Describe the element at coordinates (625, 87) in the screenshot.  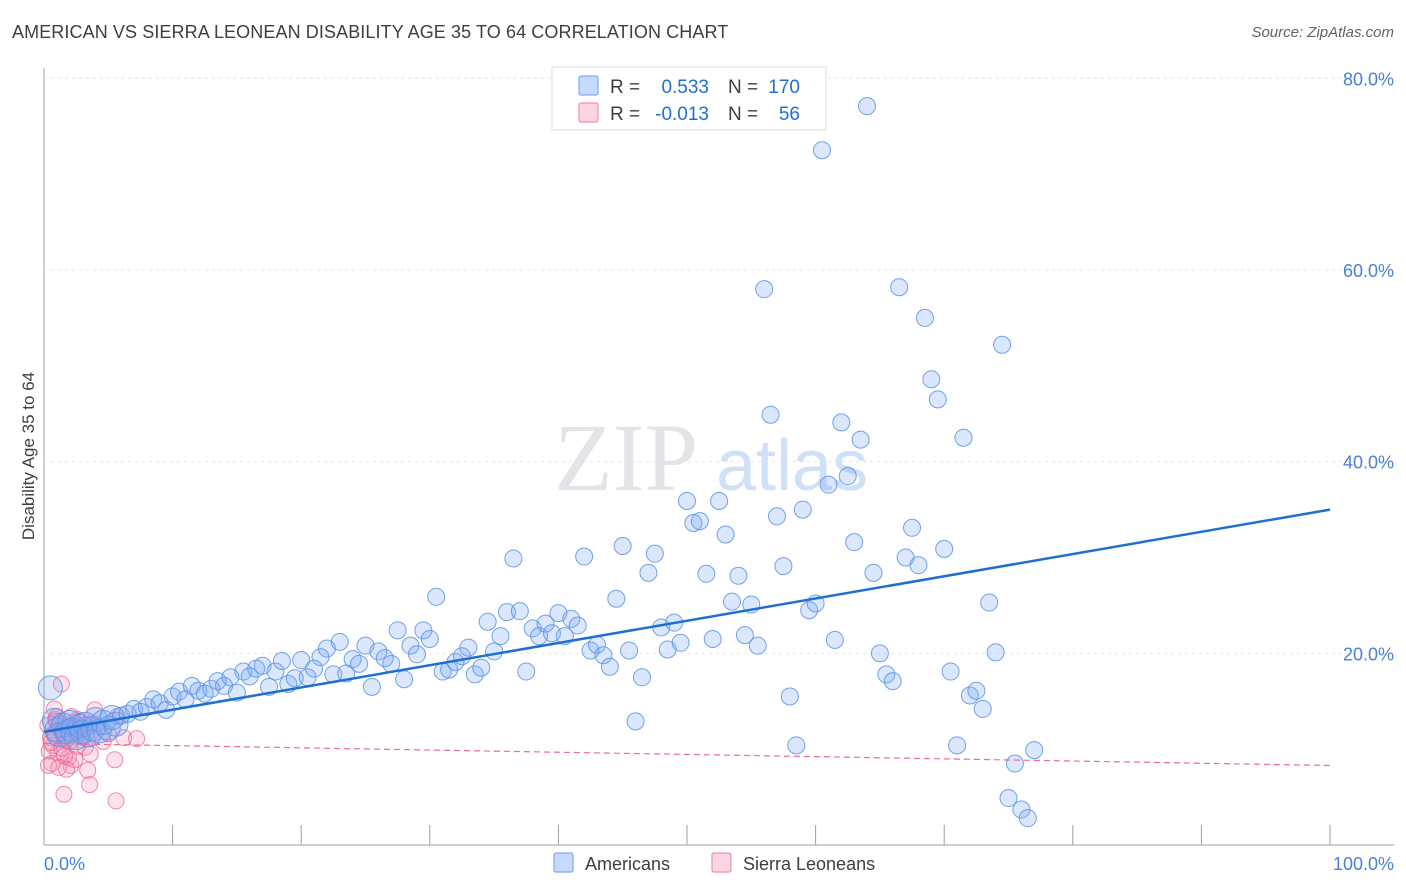
I see `legend-r-label-americans: R =` at that location.